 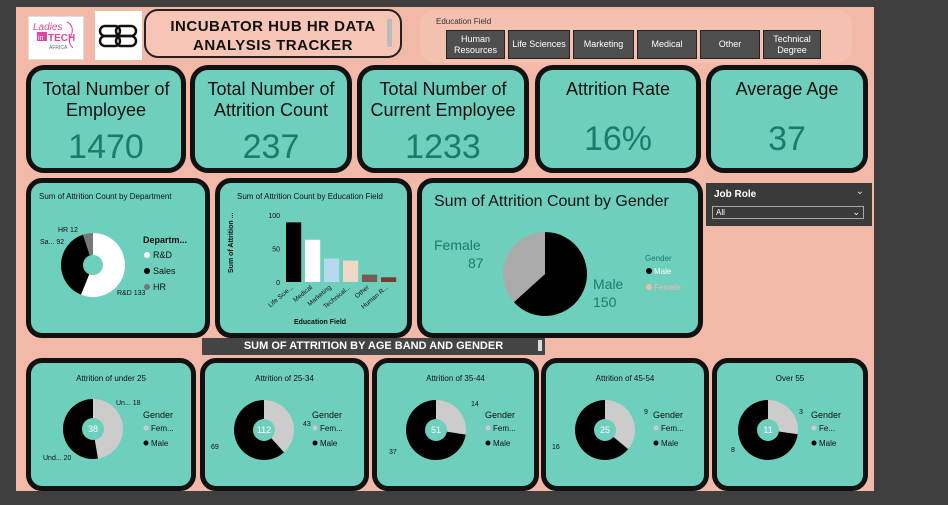 I want to click on slicer-option-human-resources: Human Resources, so click(x=475, y=44).